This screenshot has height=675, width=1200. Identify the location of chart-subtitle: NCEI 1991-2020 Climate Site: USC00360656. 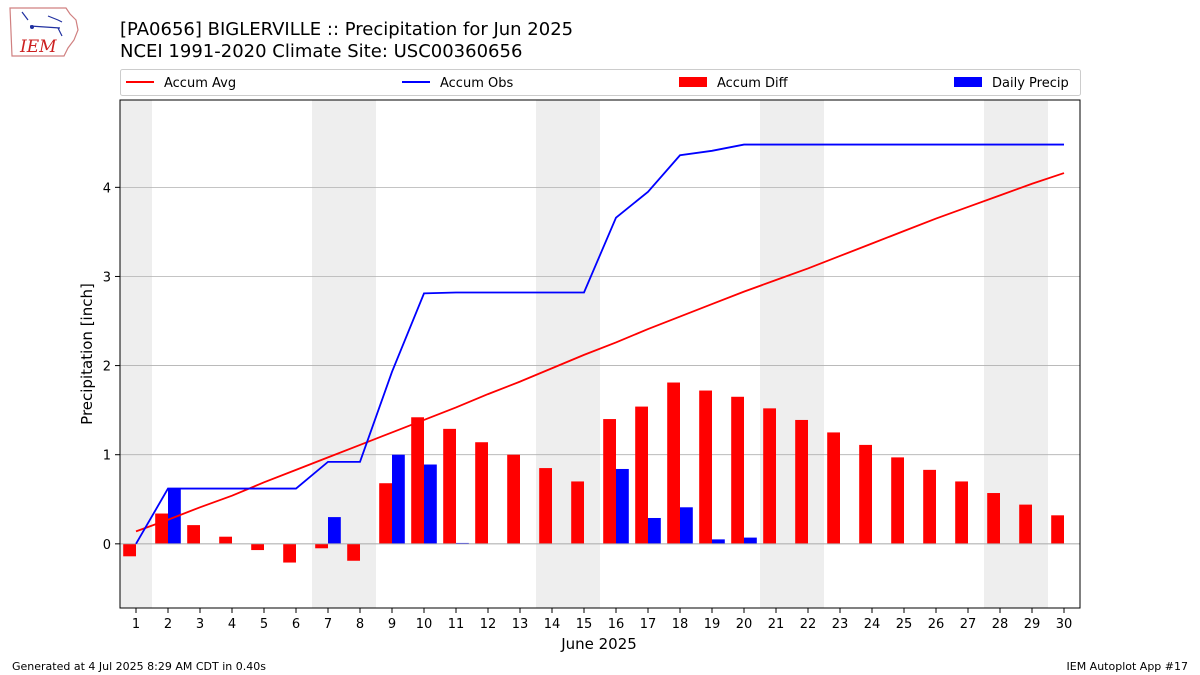
(321, 51).